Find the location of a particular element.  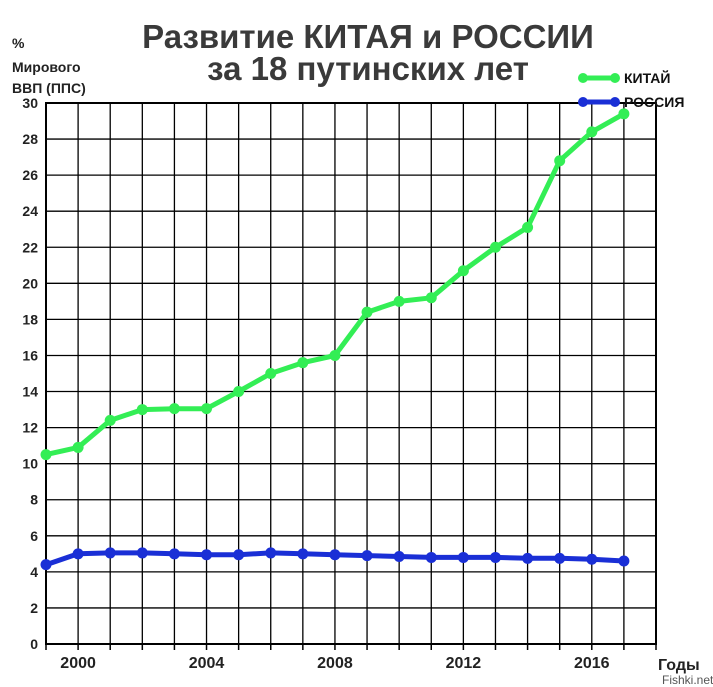

y-tick-label: 24 is located at coordinates (30, 211).